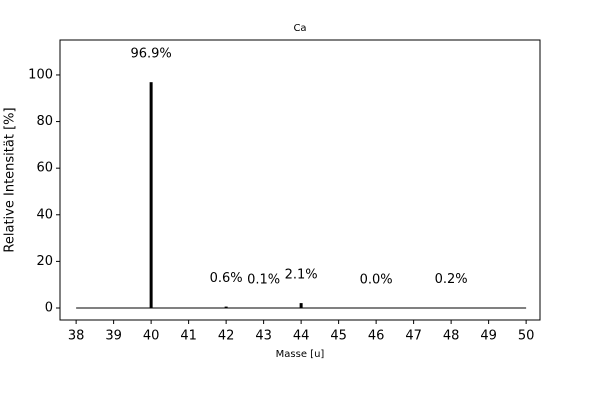 The image size is (600, 400). Describe the element at coordinates (488, 336) in the screenshot. I see `x-tick-label: 49` at that location.